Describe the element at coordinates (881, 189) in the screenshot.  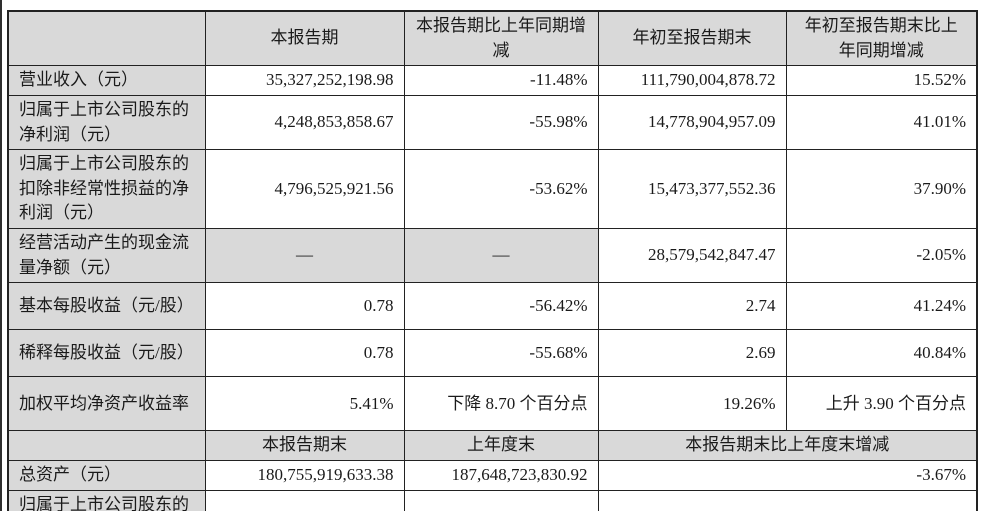
I see `net-profit-deducted-ytd-yoy: 37.90%` at that location.